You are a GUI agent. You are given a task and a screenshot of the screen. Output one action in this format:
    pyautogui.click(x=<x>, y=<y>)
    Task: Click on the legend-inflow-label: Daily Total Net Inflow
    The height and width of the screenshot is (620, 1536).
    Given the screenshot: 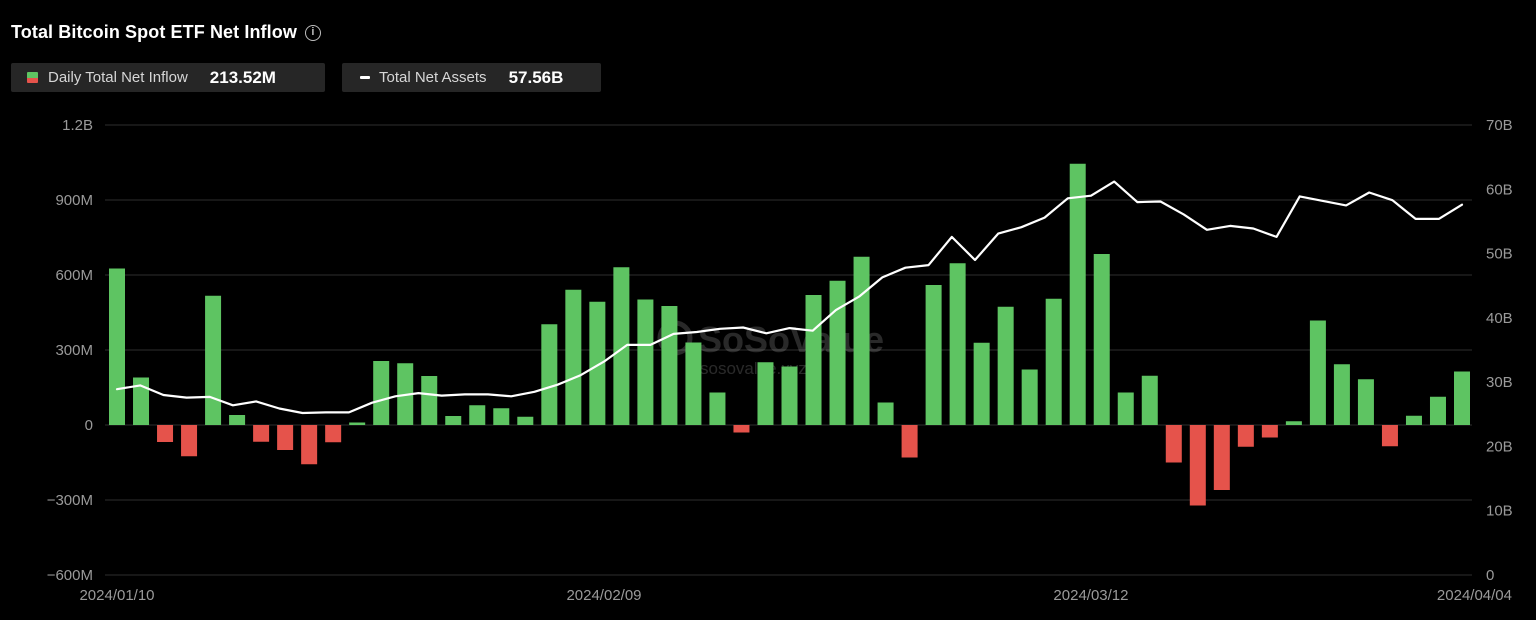 What is the action you would take?
    pyautogui.click(x=118, y=77)
    